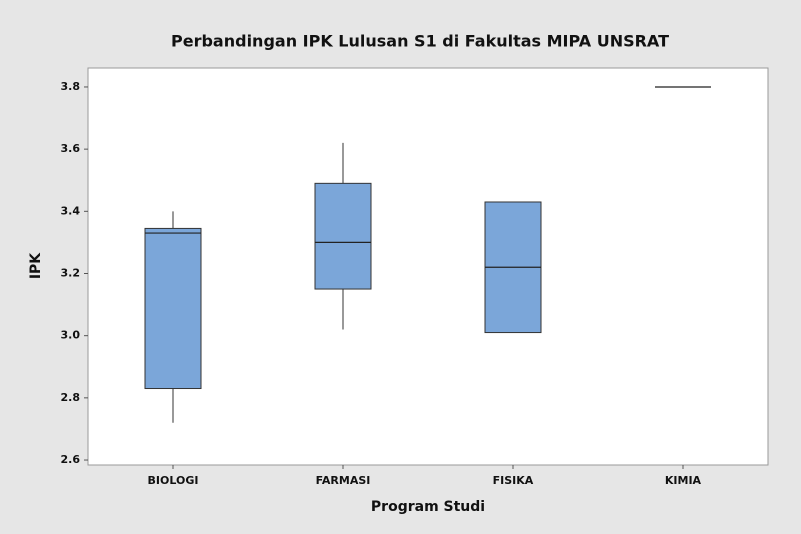 This screenshot has width=801, height=534. What do you see at coordinates (36, 265) in the screenshot?
I see `y-axis-label: IPK` at bounding box center [36, 265].